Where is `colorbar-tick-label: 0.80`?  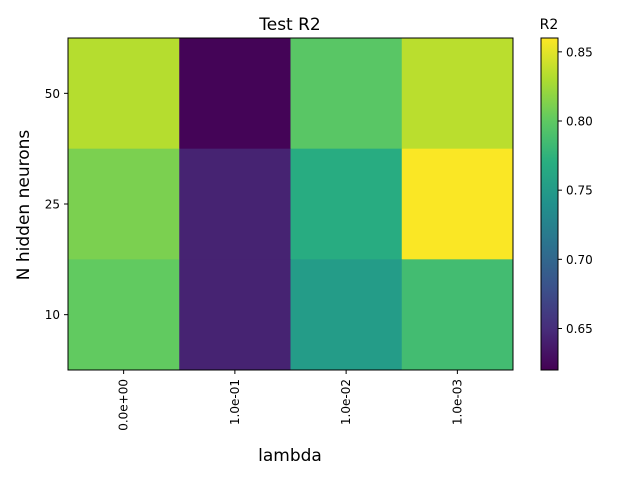
colorbar-tick-label: 0.80 is located at coordinates (579, 122).